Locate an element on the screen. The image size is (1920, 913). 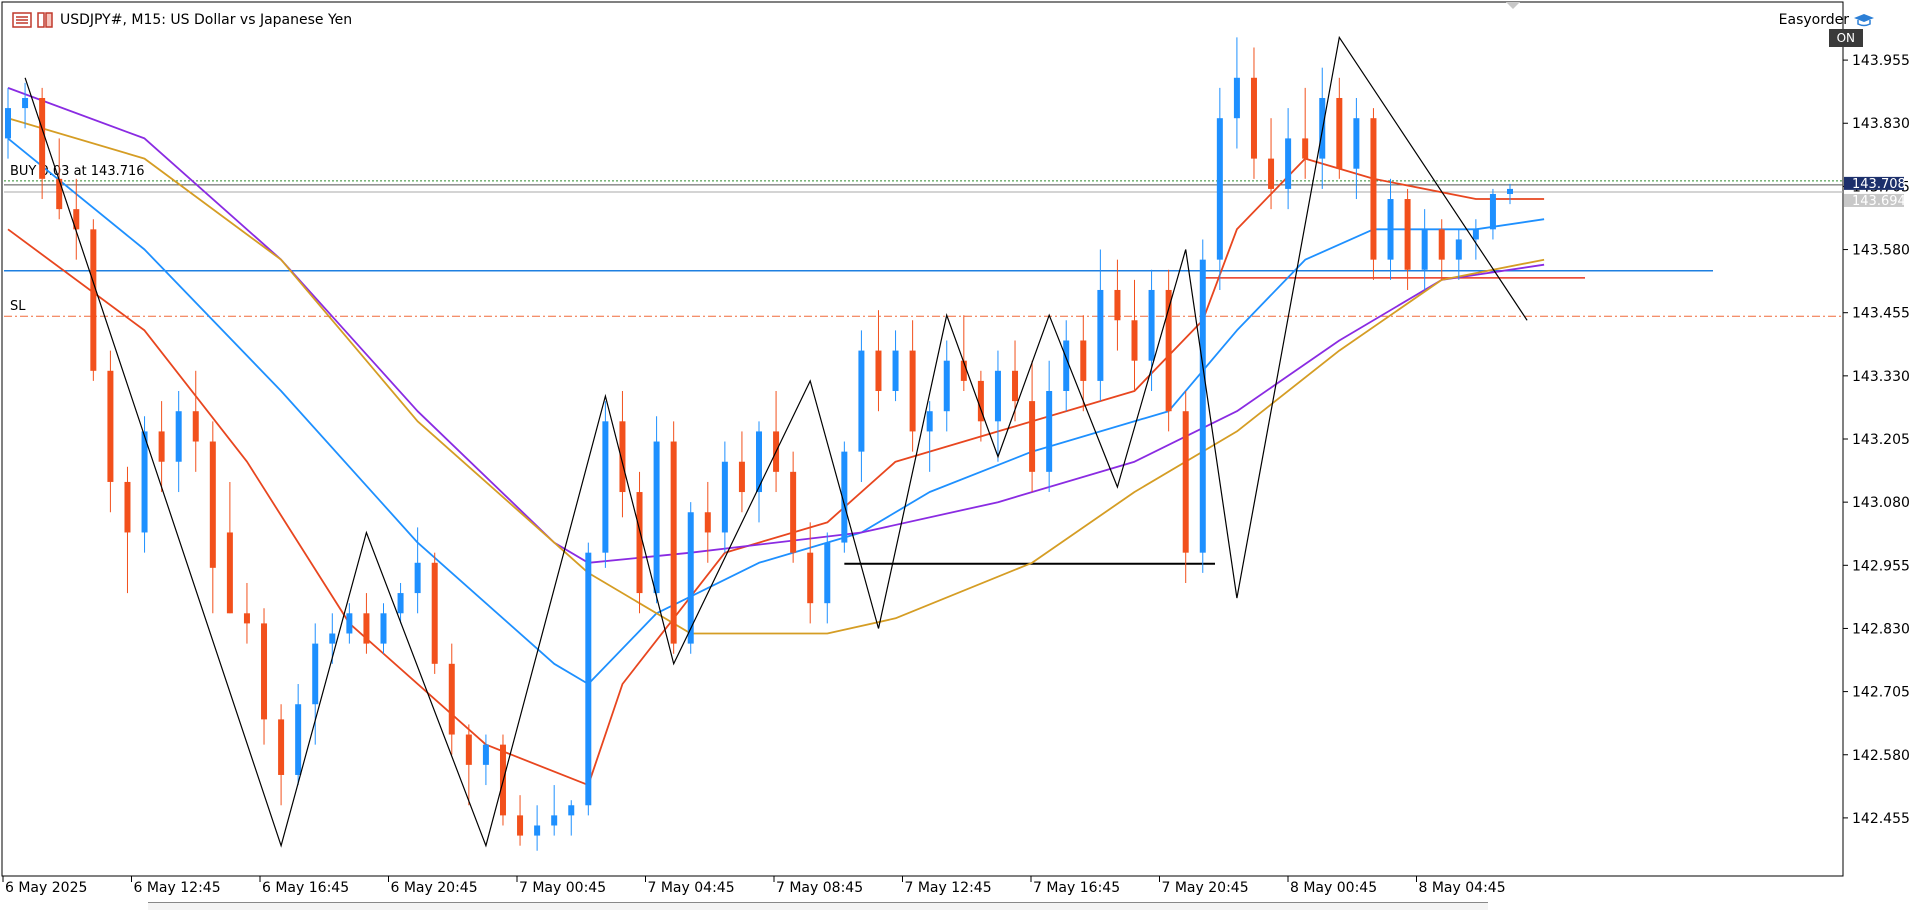
y-tick-label: 143.580 is located at coordinates (1881, 251).